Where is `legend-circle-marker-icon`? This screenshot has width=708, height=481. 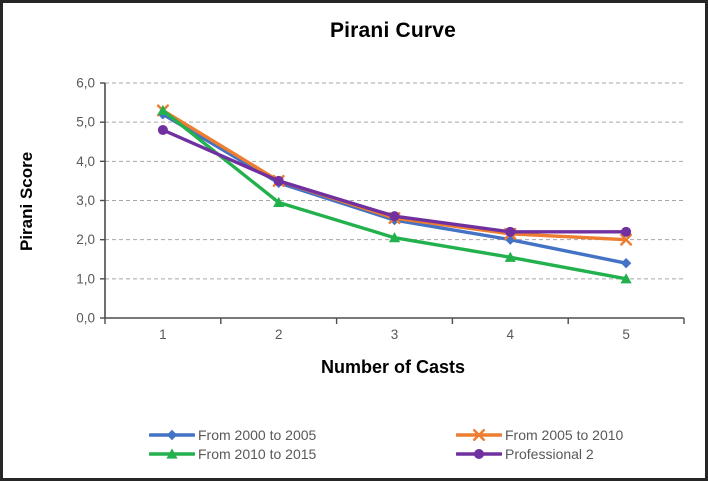 legend-circle-marker-icon is located at coordinates (479, 454).